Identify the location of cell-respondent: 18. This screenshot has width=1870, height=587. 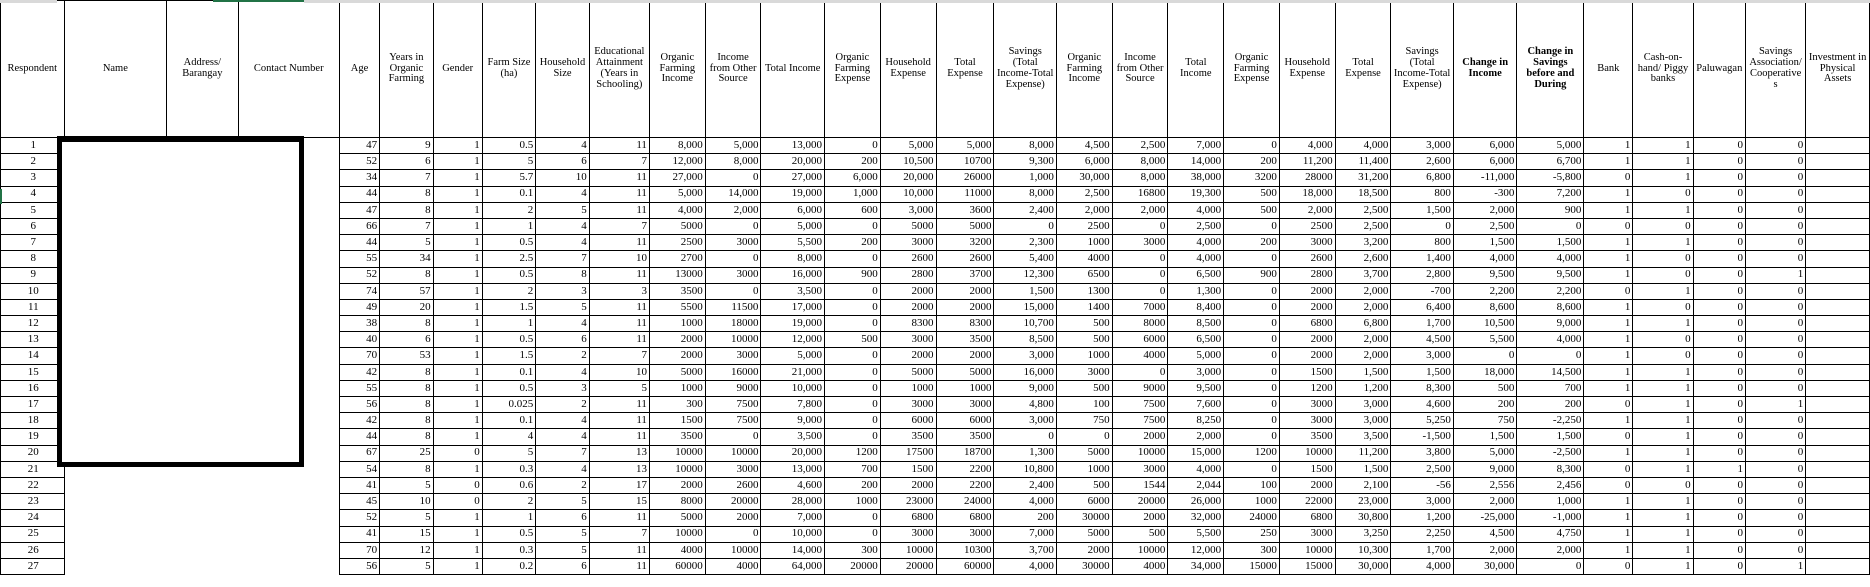
(32, 421).